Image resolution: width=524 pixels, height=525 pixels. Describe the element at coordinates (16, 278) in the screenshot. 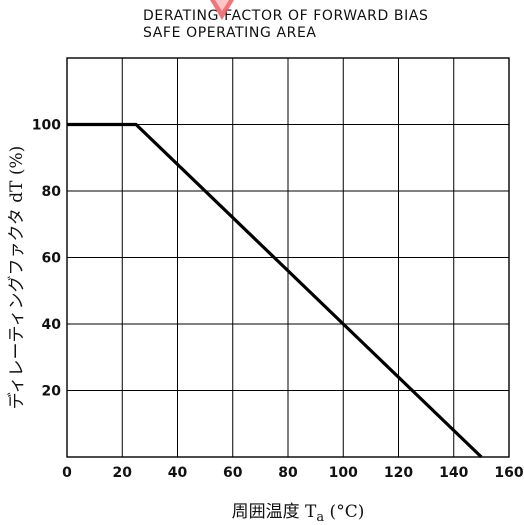

I see `y-axis-label: ディレーティングファクタ dT (%)` at that location.